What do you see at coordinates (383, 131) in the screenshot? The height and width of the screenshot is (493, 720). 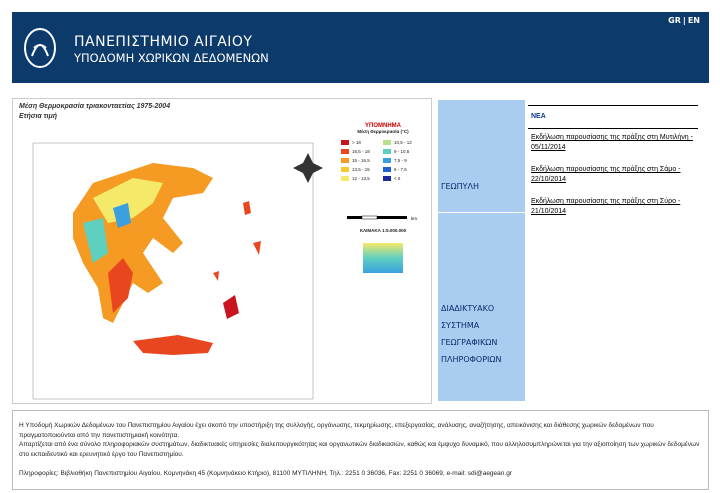 I see `legend-subtitle: Μέση Θερμοκρασία (°C)` at bounding box center [383, 131].